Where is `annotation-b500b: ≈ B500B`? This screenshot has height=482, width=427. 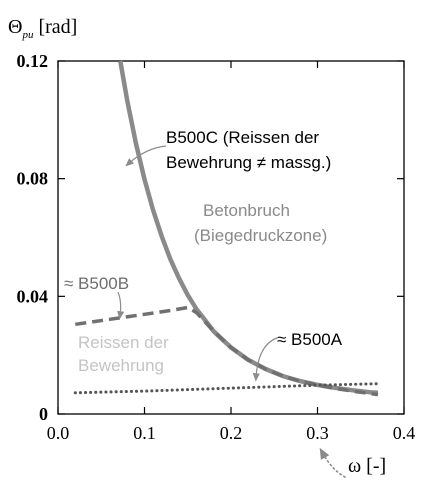
annotation-b500b: ≈ B500B is located at coordinates (96, 283).